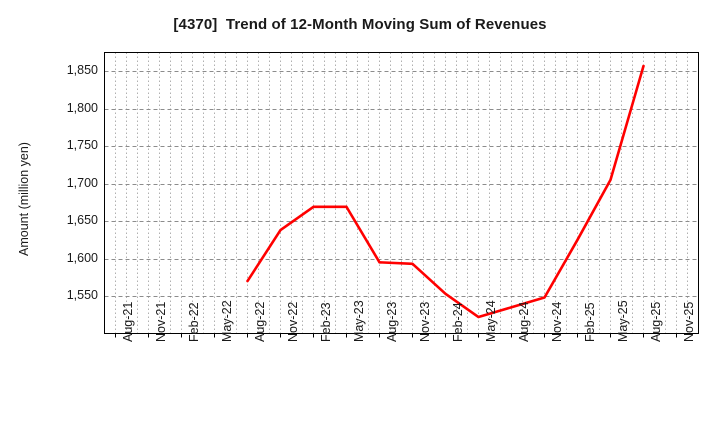  I want to click on x-tick-label: Aug-23, so click(391, 321).